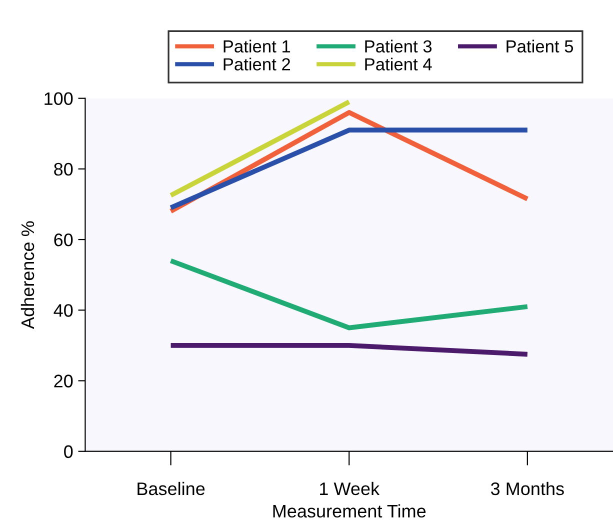 The image size is (613, 523). Describe the element at coordinates (350, 489) in the screenshot. I see `x-tick-label: 1 Week` at that location.